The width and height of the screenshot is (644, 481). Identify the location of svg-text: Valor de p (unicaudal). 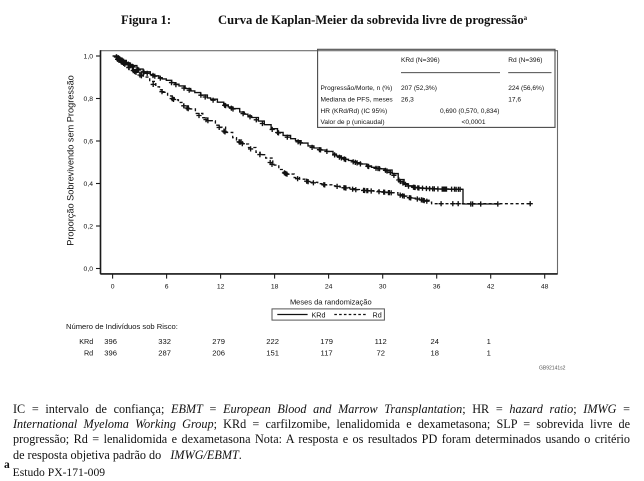
(353, 122).